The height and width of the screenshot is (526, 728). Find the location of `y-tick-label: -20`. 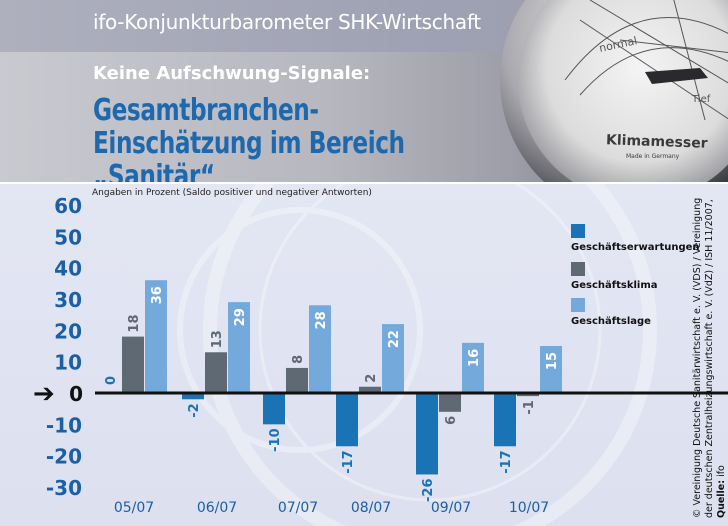

y-tick-label: -20 is located at coordinates (64, 457).